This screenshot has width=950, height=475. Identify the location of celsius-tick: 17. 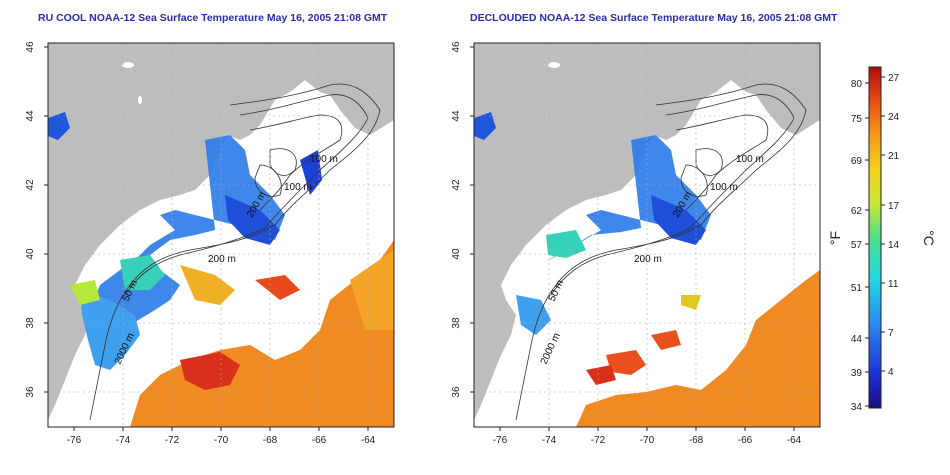
(894, 206).